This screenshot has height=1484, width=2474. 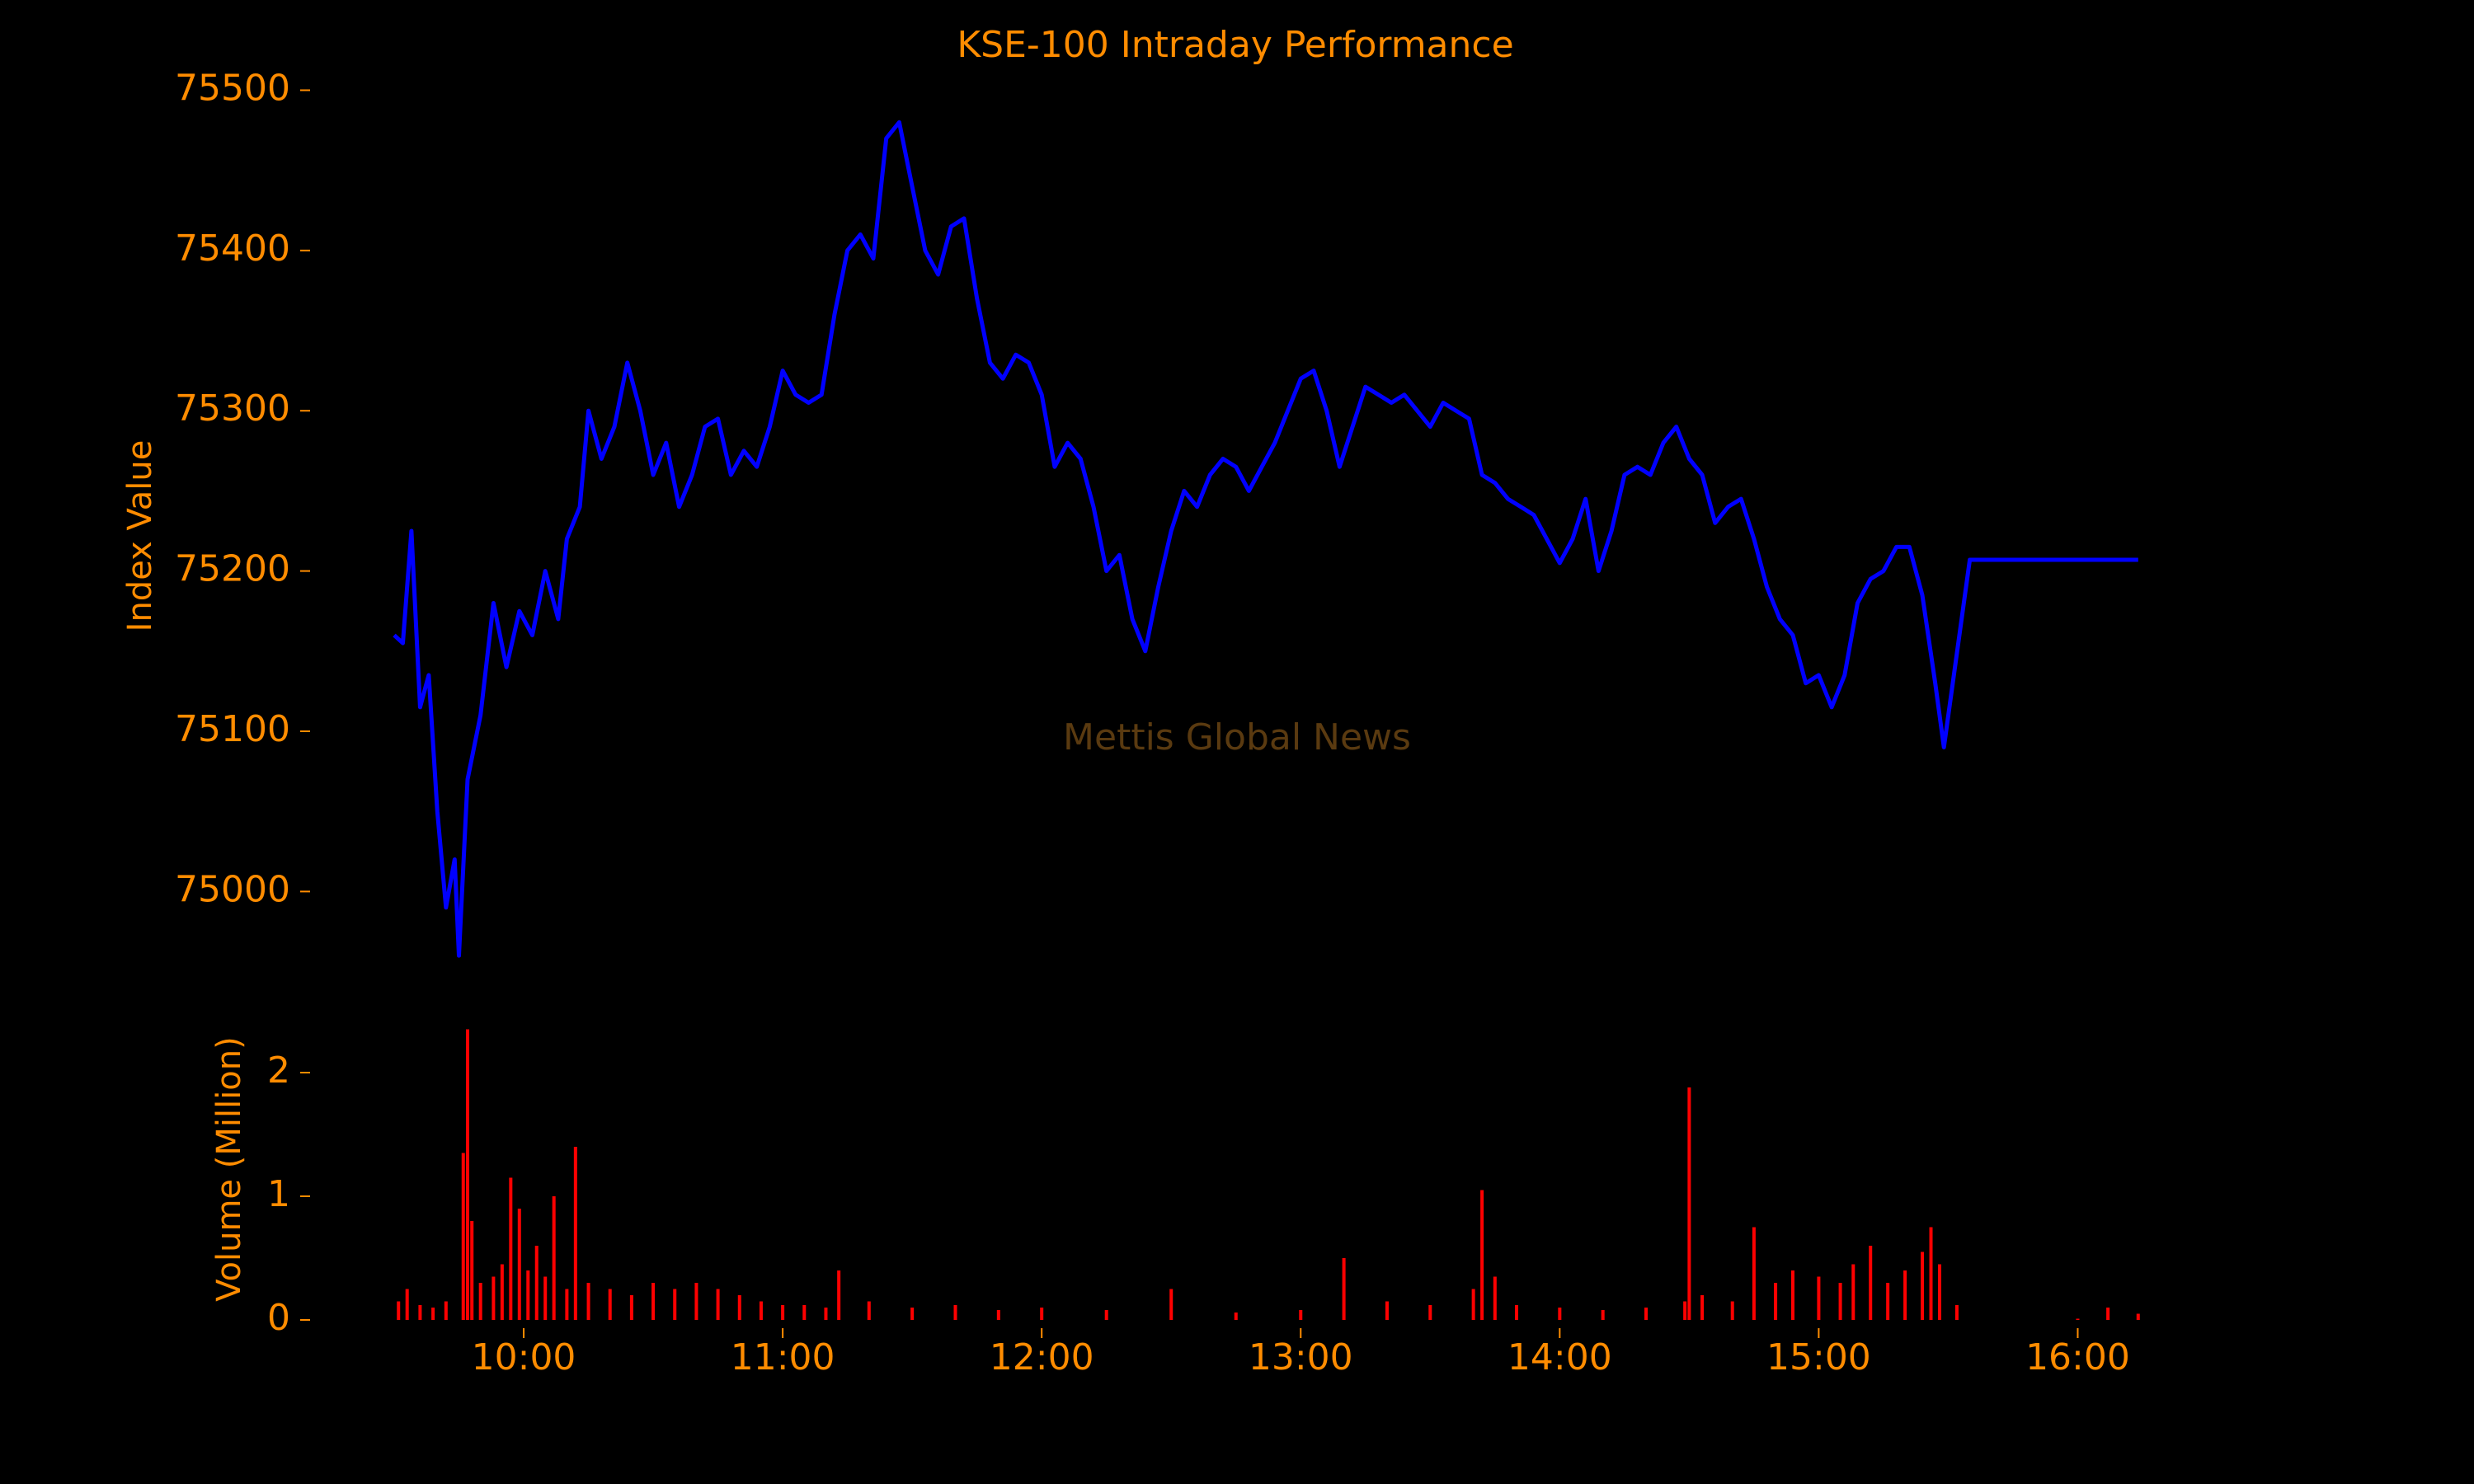 I want to click on x-tick-label: 16:00, so click(x=2077, y=1357).